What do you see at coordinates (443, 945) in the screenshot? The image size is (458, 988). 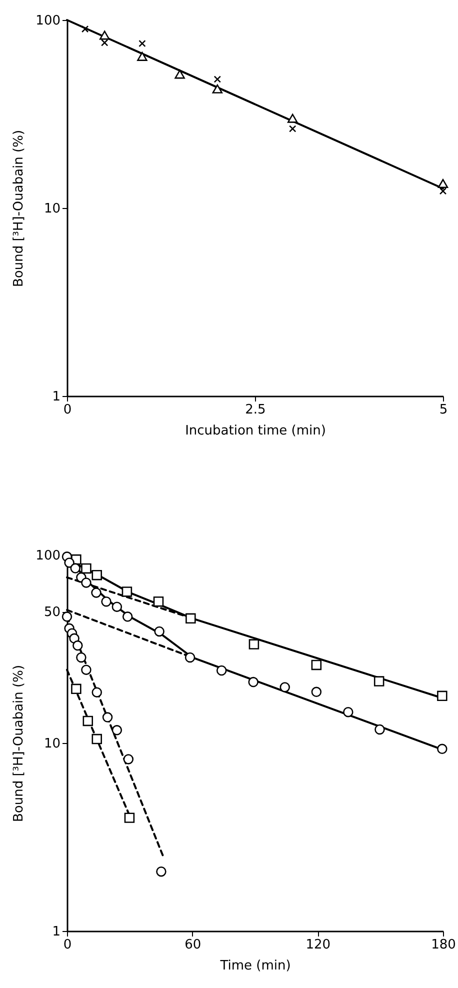 I see `x-tick-label: 180` at bounding box center [443, 945].